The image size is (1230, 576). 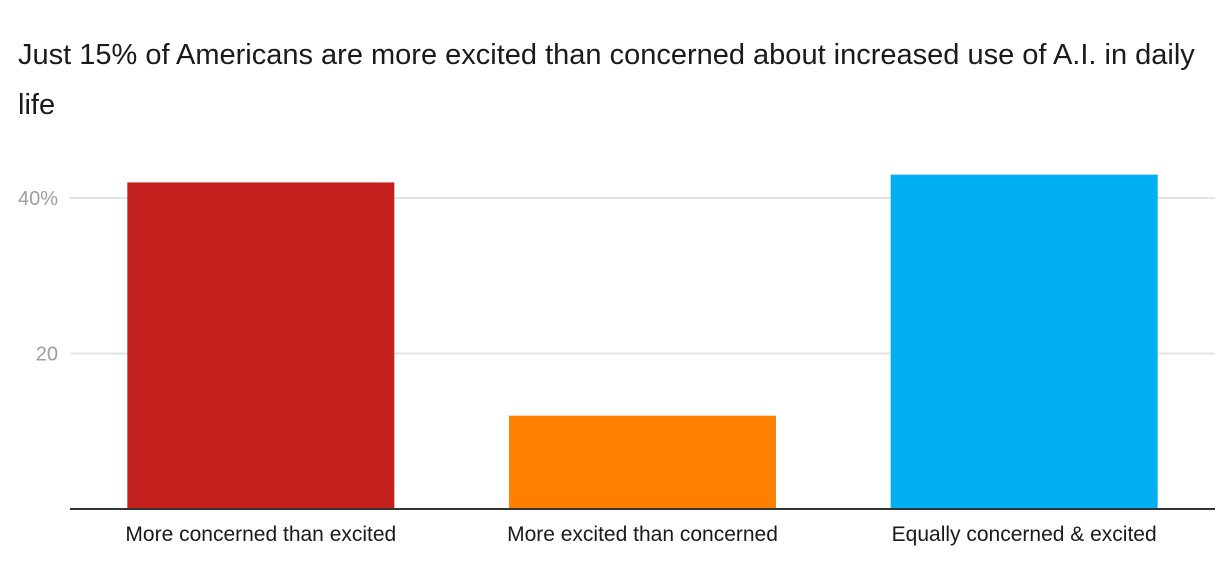 What do you see at coordinates (38, 277) in the screenshot?
I see `y-axis-tick-labels: 20 40%` at bounding box center [38, 277].